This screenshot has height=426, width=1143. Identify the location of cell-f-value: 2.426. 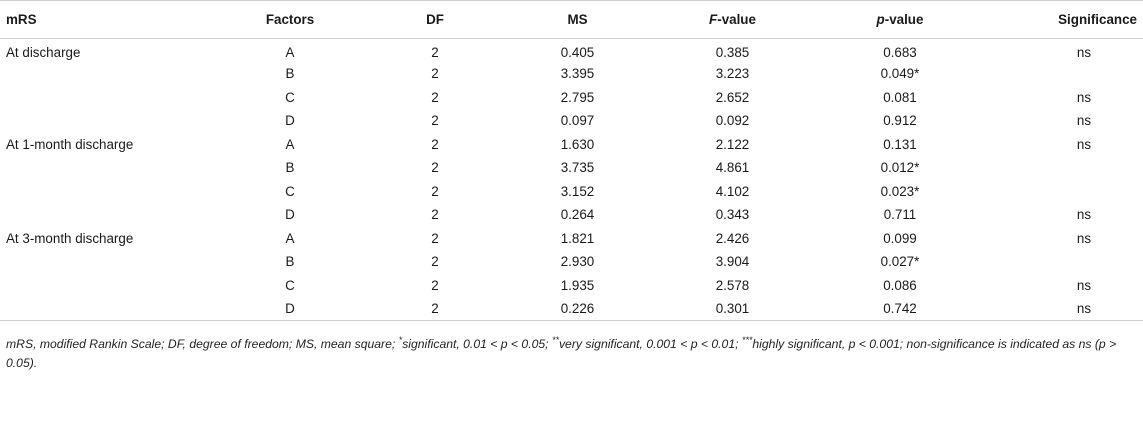
(732, 238).